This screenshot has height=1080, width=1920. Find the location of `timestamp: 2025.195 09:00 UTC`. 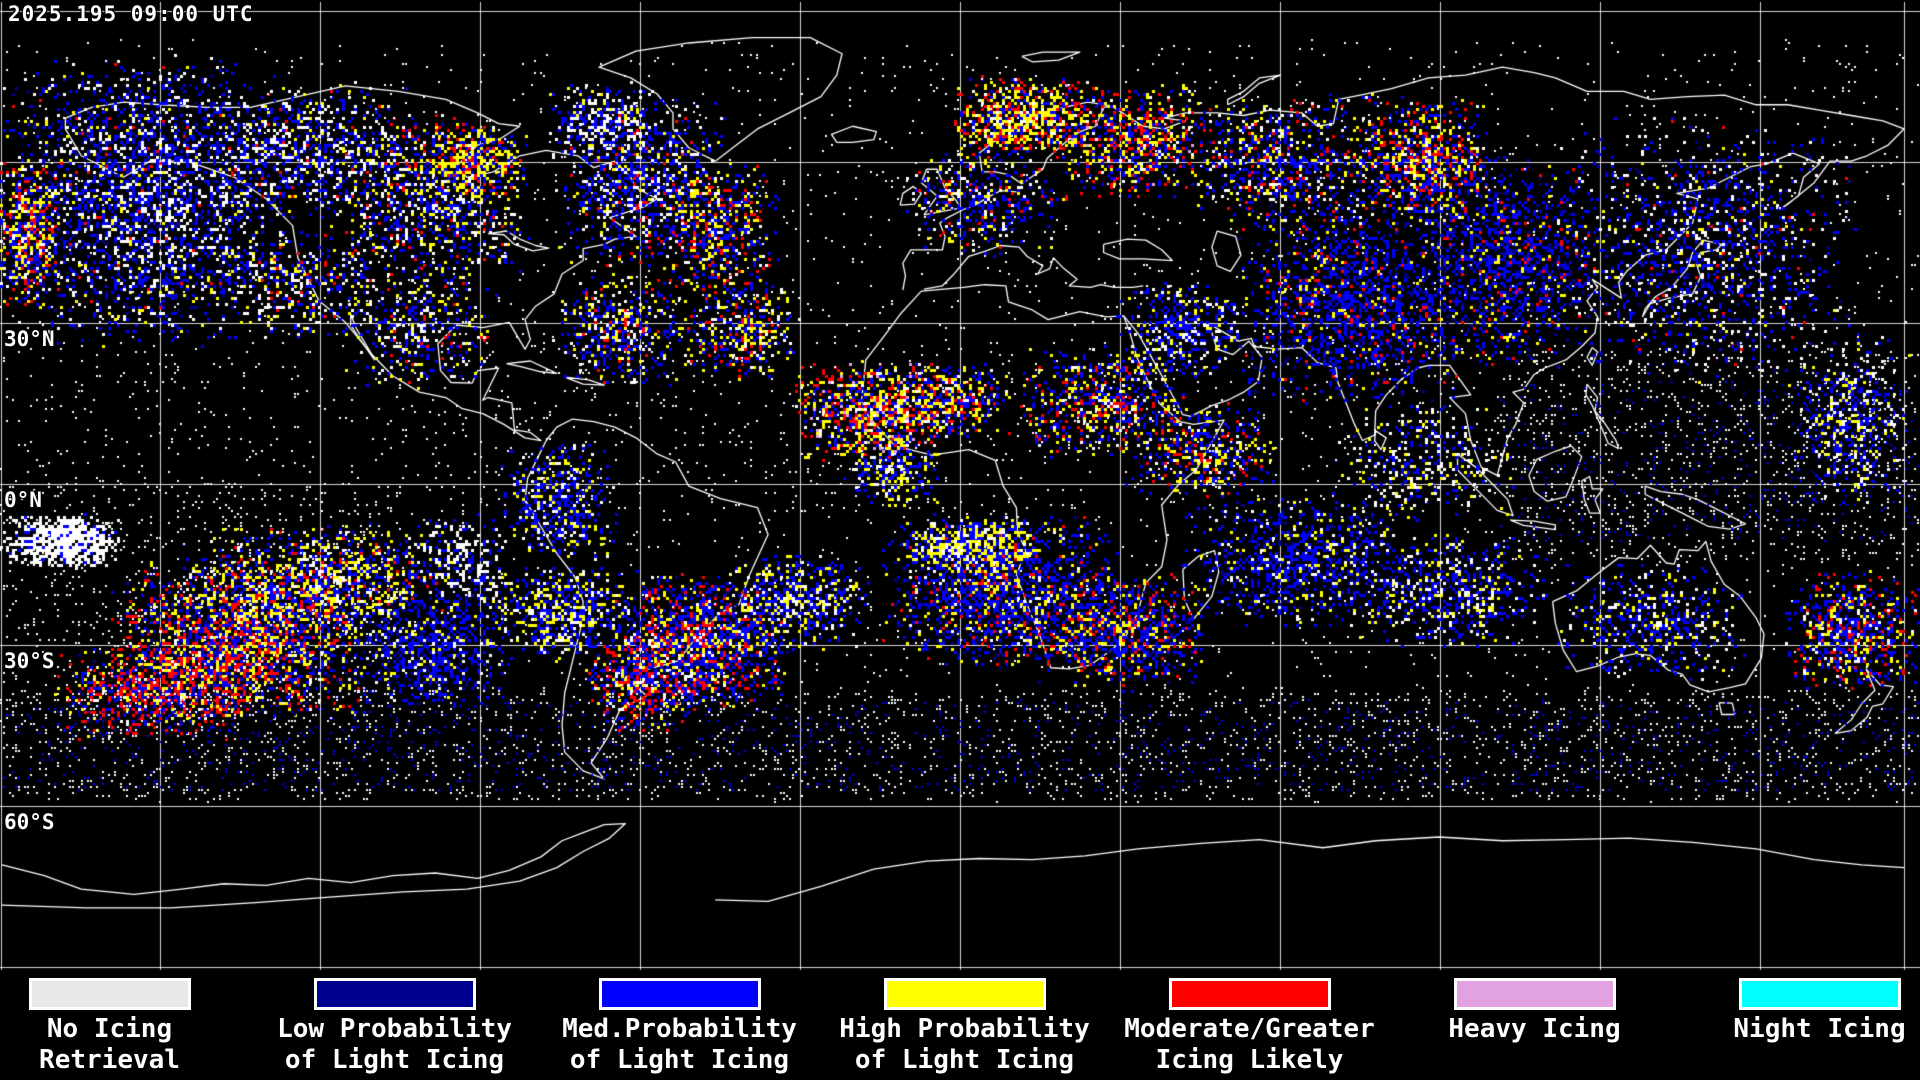

timestamp: 2025.195 09:00 UTC is located at coordinates (131, 14).